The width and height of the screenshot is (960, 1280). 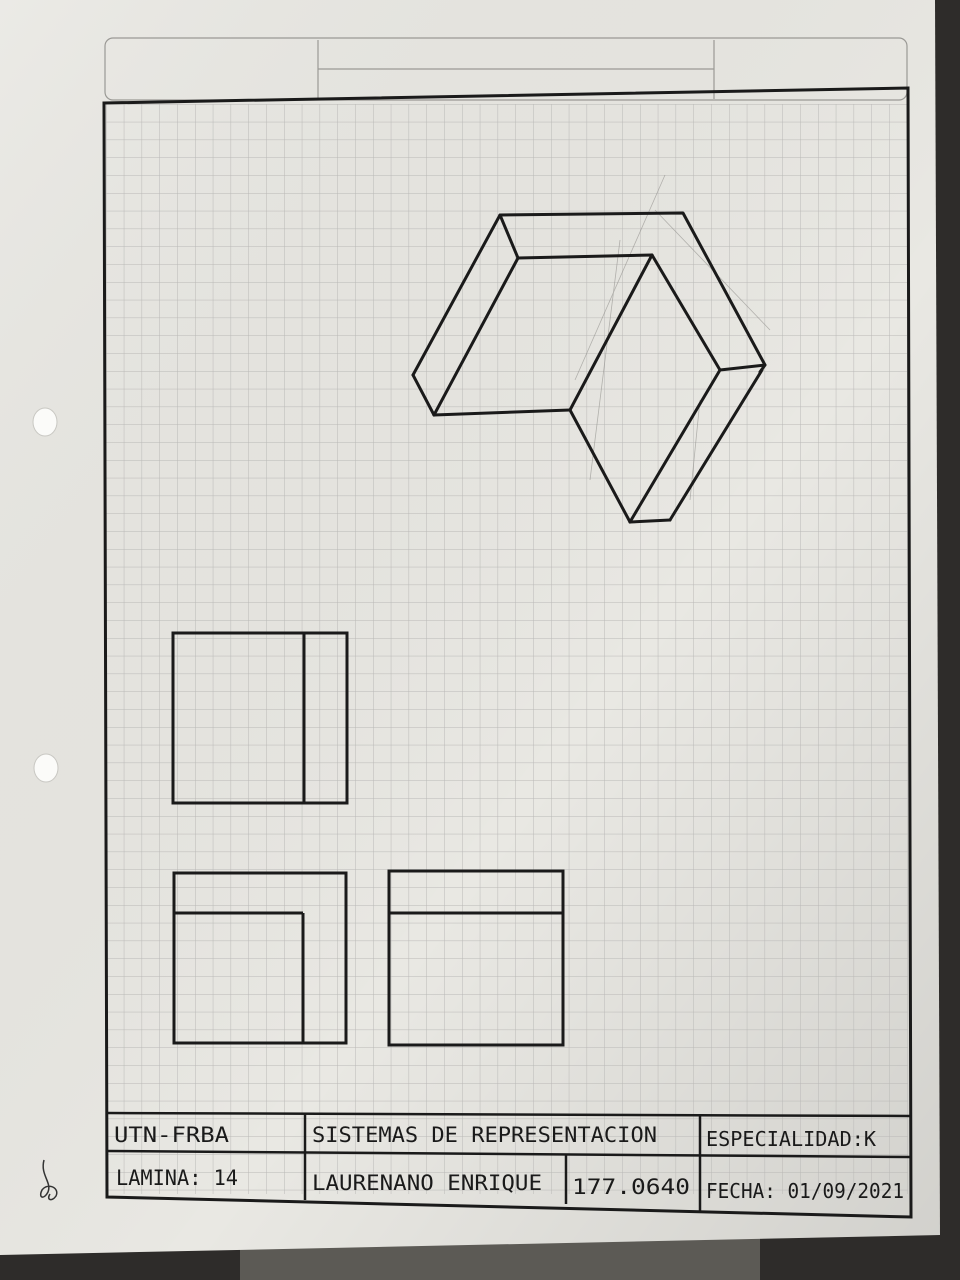 I want to click on subject-label: SISTEMAS DE REPRESENTACION, so click(x=484, y=1135).